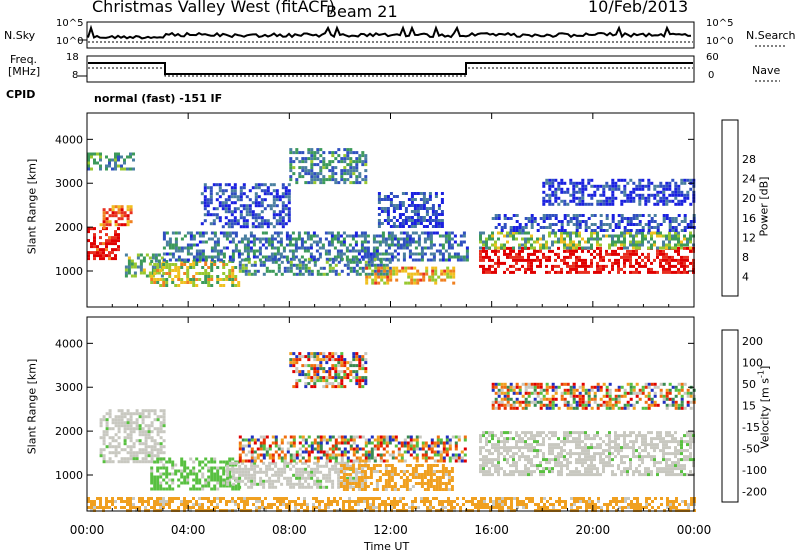 Image resolution: width=800 pixels, height=554 pixels. What do you see at coordinates (766, 70) in the screenshot?
I see `nave-label: Nave` at bounding box center [766, 70].